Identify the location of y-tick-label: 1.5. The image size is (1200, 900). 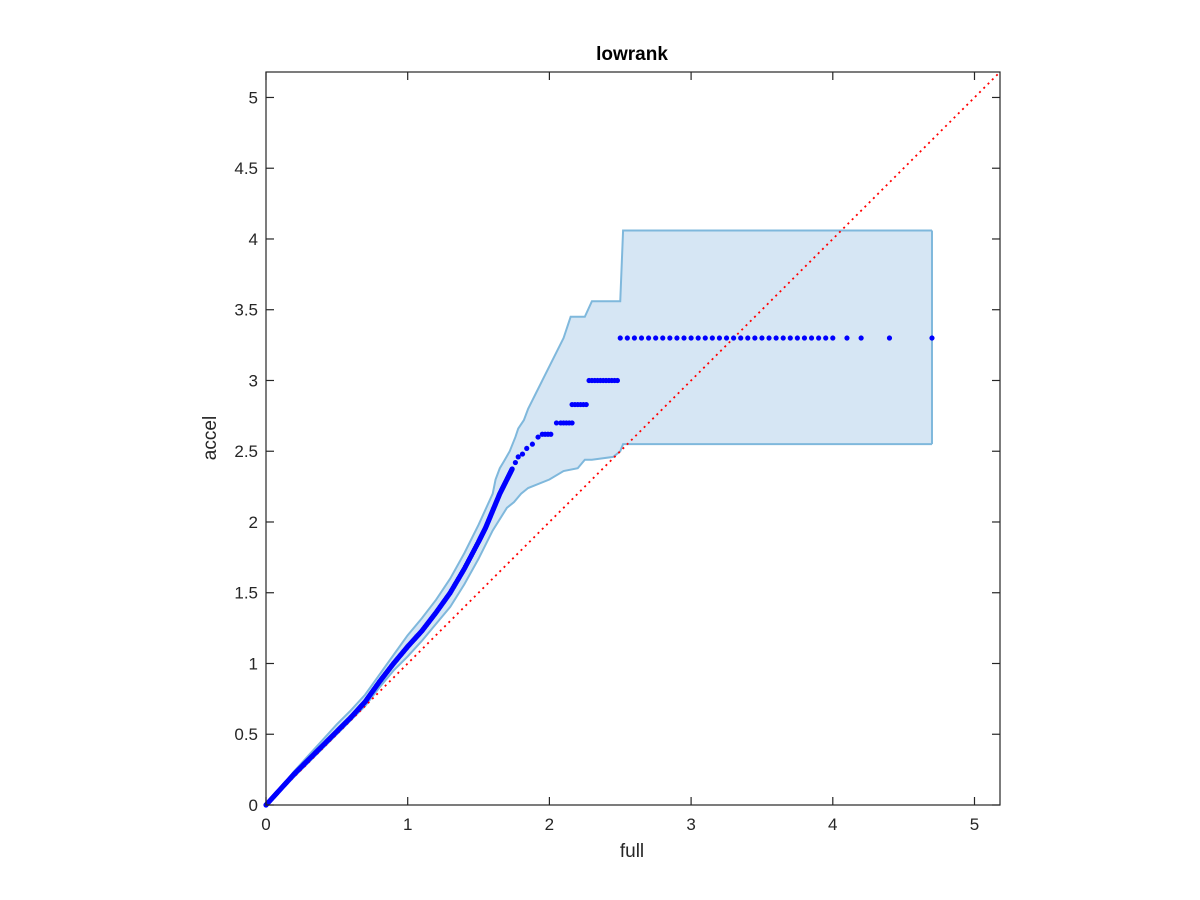
(246, 593).